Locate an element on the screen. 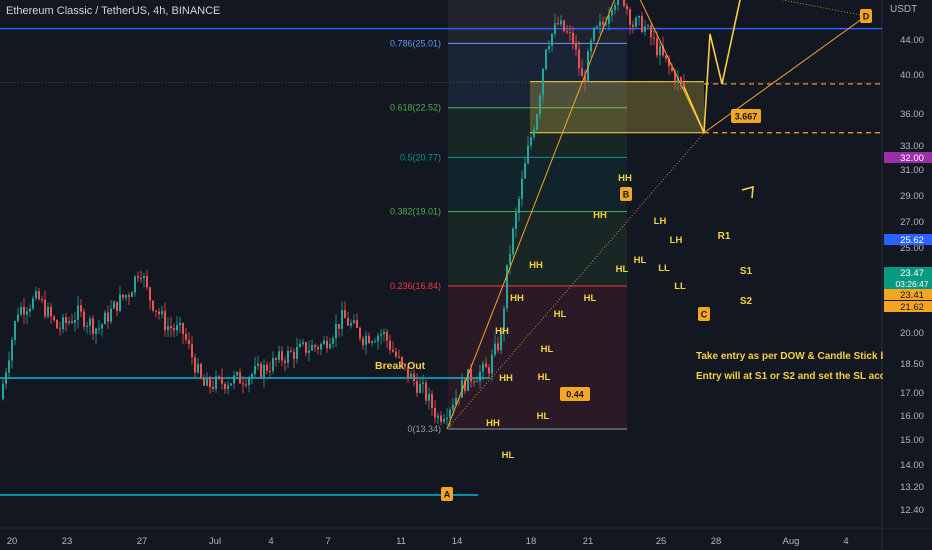 The height and width of the screenshot is (550, 932). fib-level-label: 0(13.34) is located at coordinates (424, 429).